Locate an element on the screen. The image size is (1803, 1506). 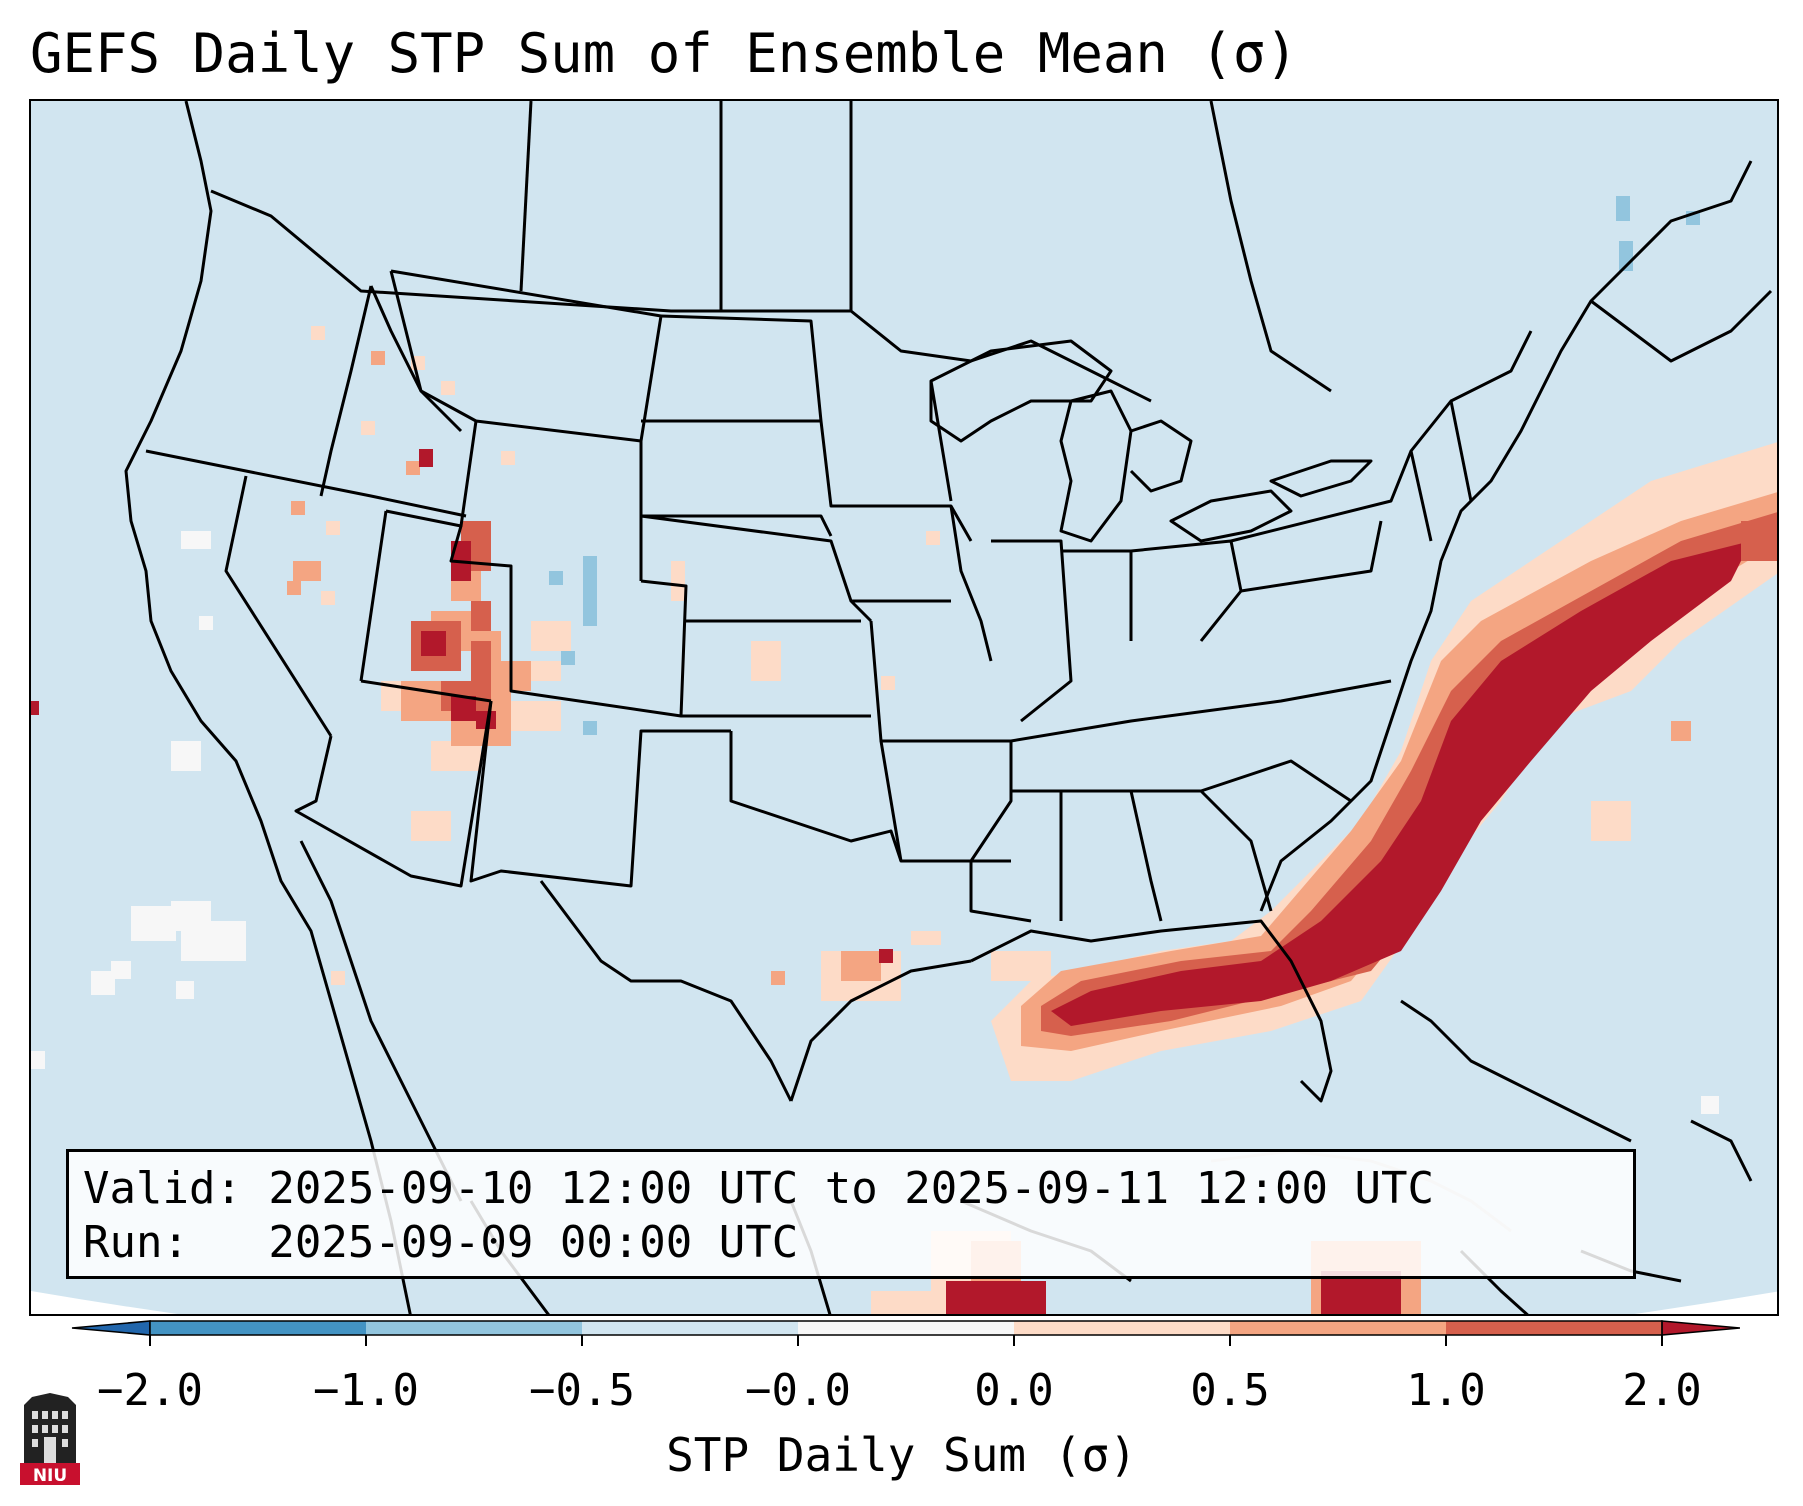
colorbar is located at coordinates (905, 1333).